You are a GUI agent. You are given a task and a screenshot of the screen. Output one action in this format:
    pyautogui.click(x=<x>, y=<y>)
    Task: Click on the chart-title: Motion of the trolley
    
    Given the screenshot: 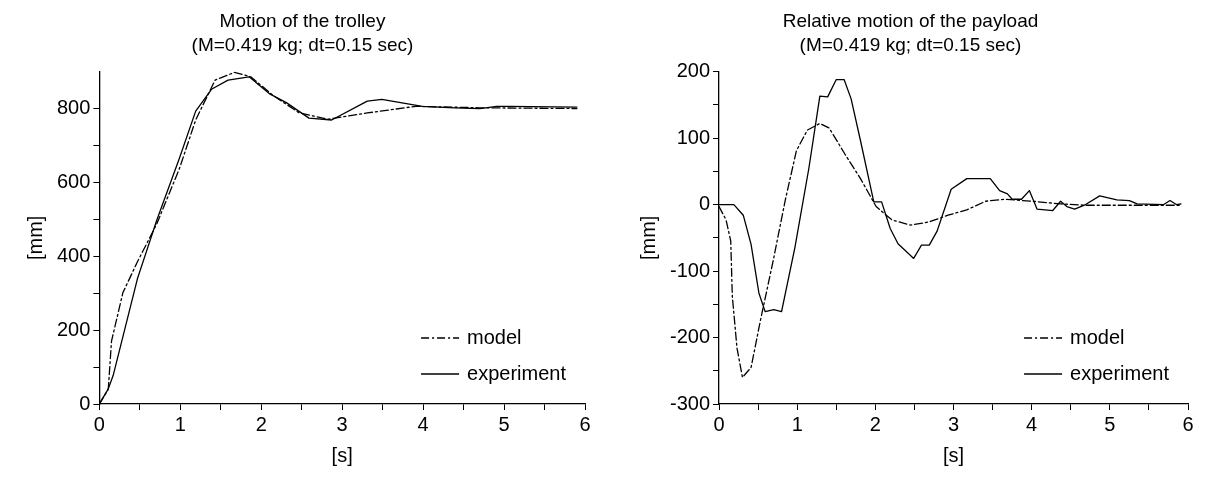 What is the action you would take?
    pyautogui.click(x=302, y=20)
    